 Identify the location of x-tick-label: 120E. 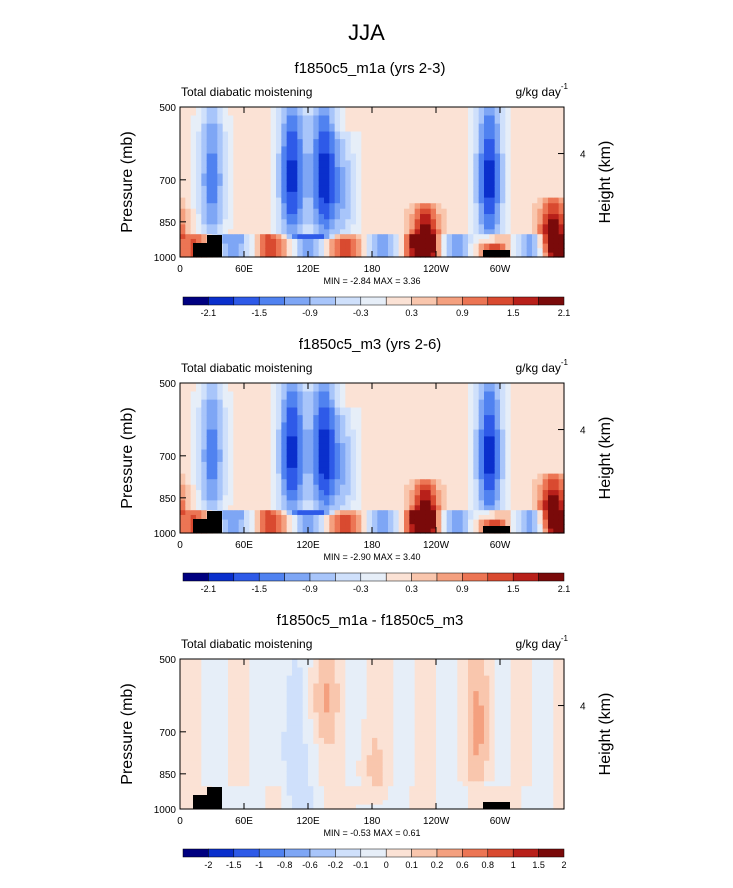
(308, 269).